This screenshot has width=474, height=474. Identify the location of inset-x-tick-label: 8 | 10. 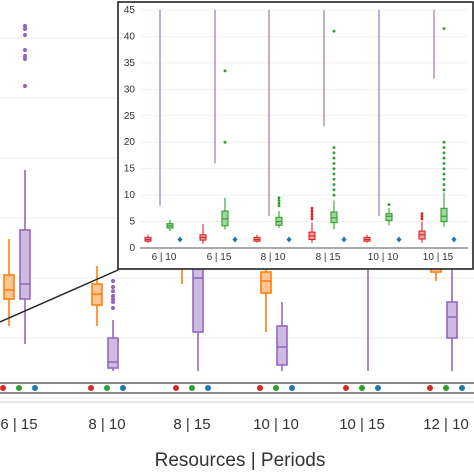
(273, 257).